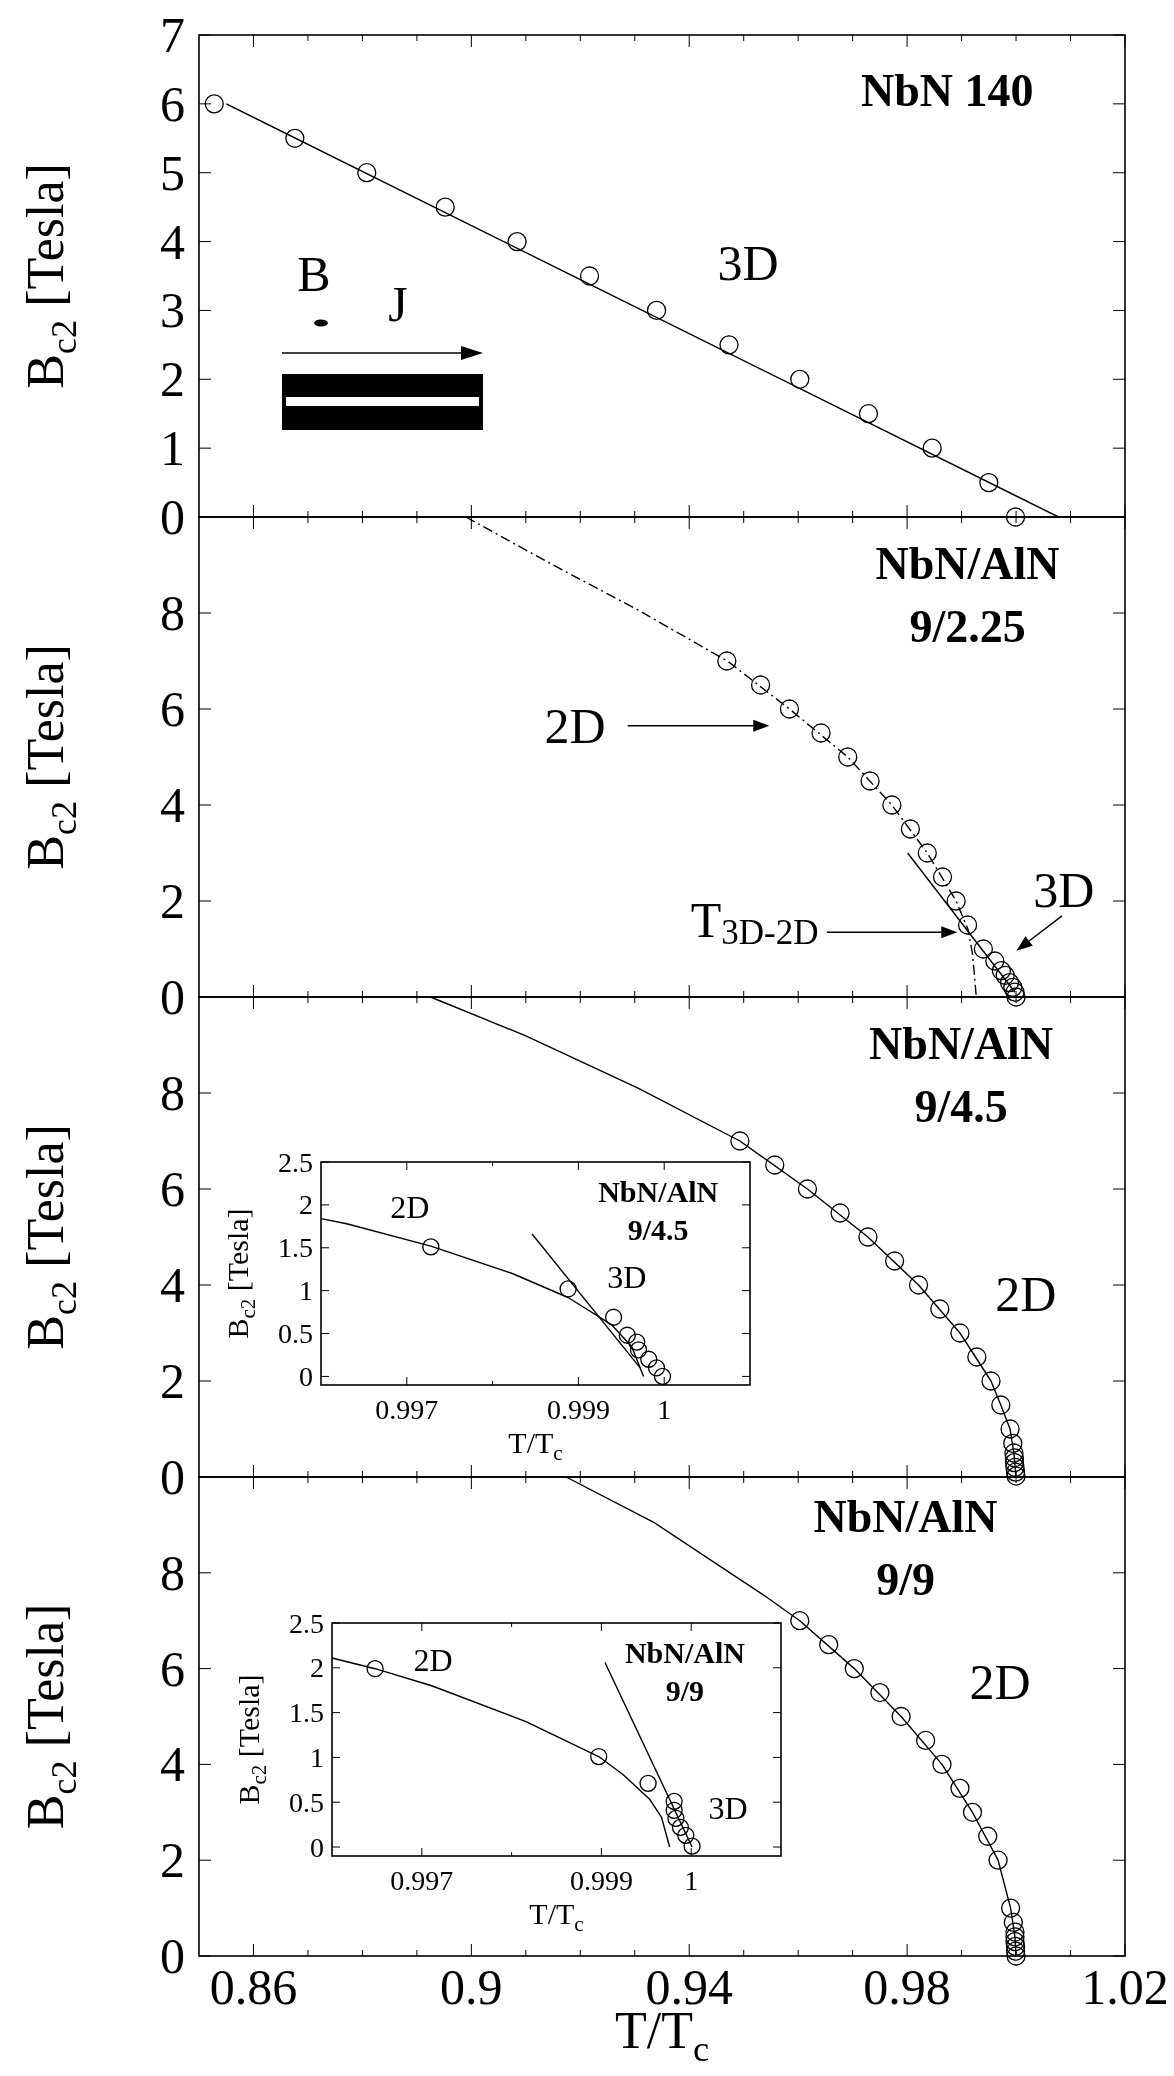 This screenshot has width=1174, height=2076. Describe the element at coordinates (471, 1987) in the screenshot. I see `x-tick-label: 0.9` at that location.